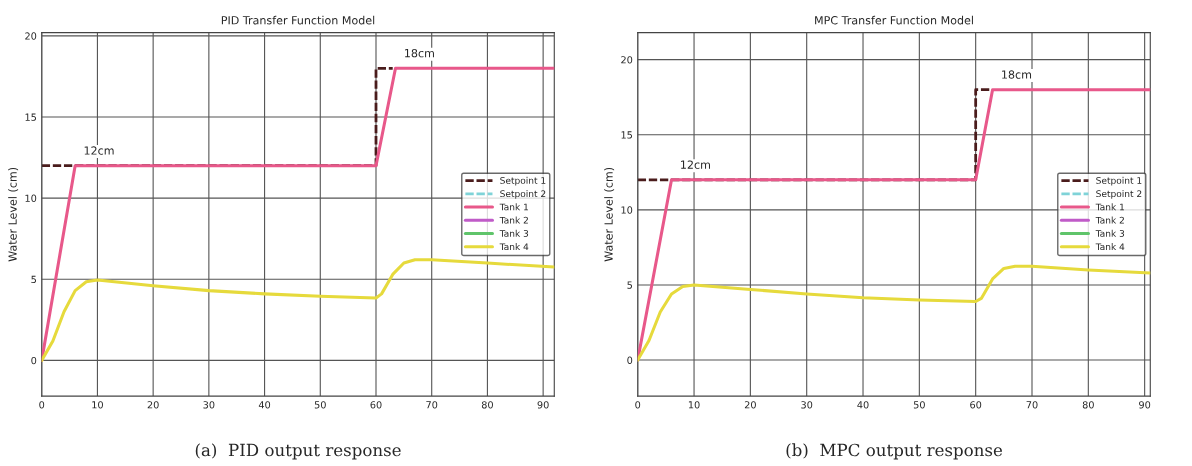 The width and height of the screenshot is (1192, 466). Describe the element at coordinates (298, 451) in the screenshot. I see `text: (a) PID output response` at that location.